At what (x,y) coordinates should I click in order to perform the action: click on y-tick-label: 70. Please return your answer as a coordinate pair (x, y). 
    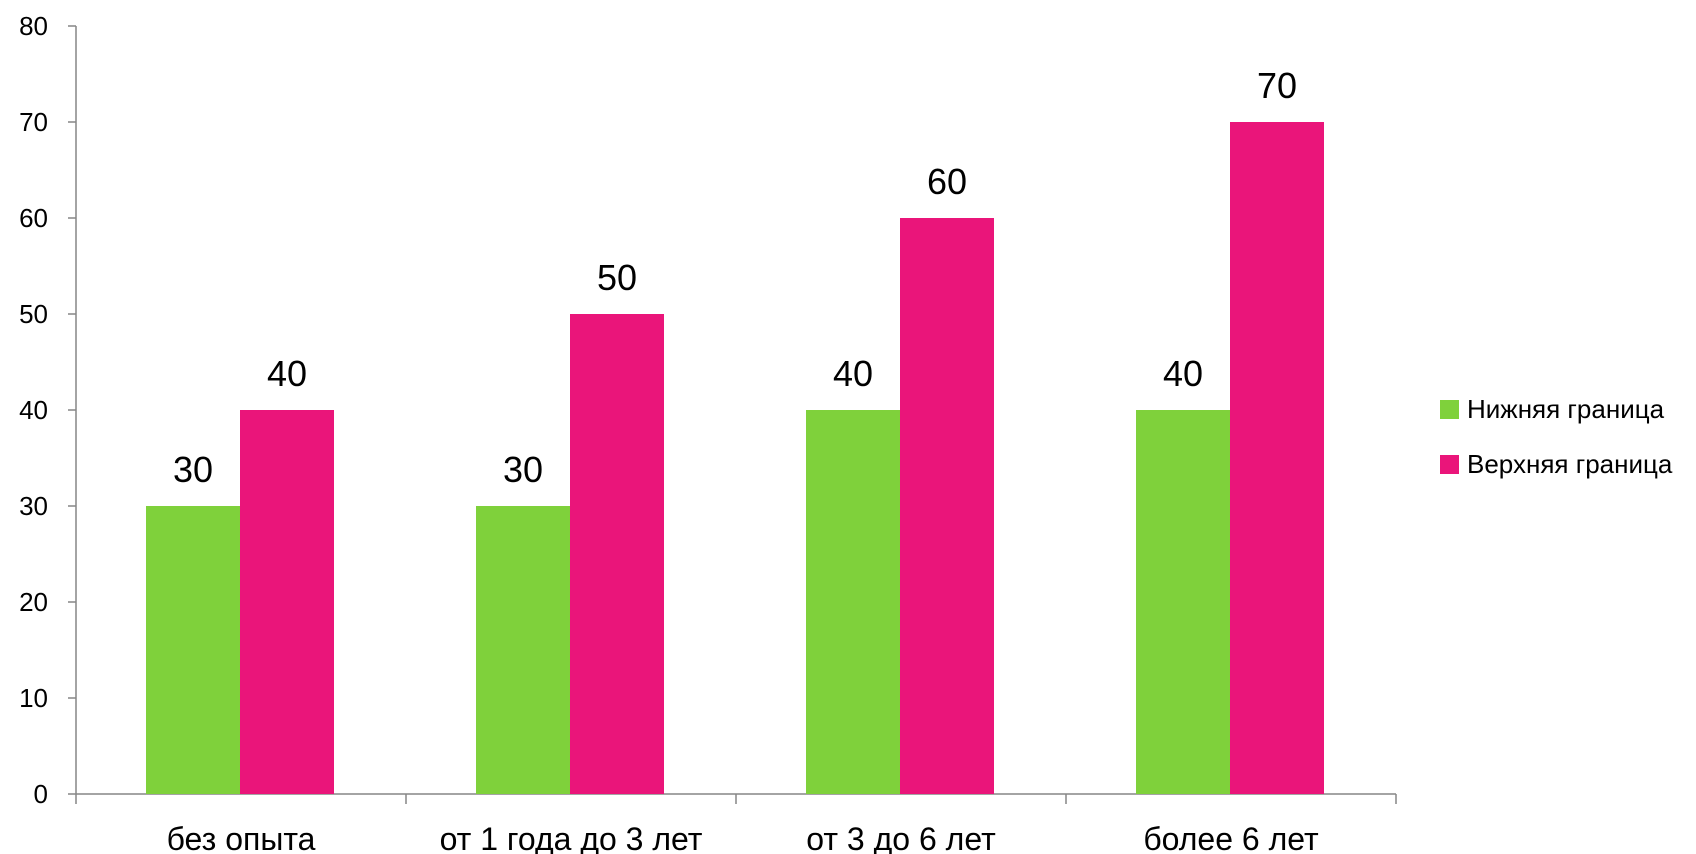
    Looking at the image, I should click on (33, 122).